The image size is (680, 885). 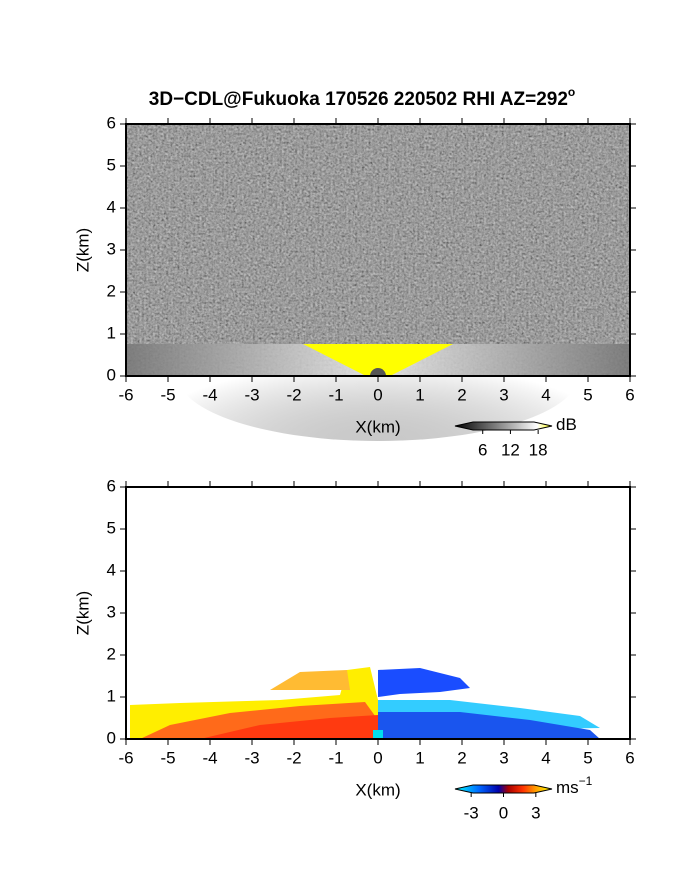 What do you see at coordinates (365, 703) in the screenshot?
I see `velocity-field` at bounding box center [365, 703].